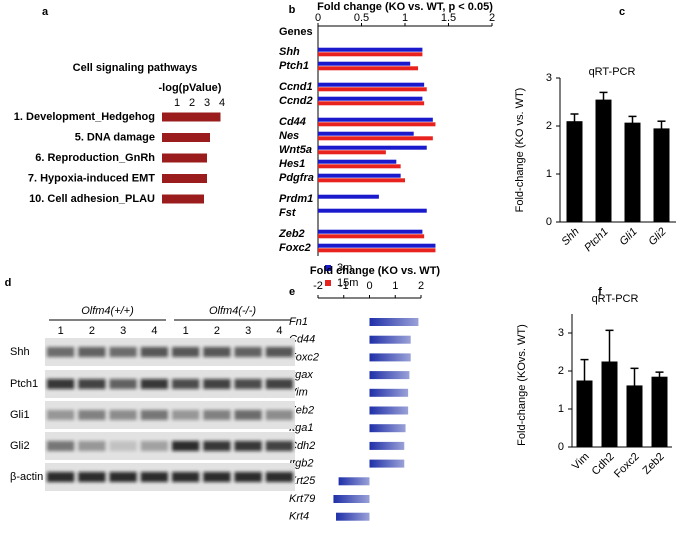  I want to click on chart-title: Fold change (KO vs. WT), so click(375, 271).